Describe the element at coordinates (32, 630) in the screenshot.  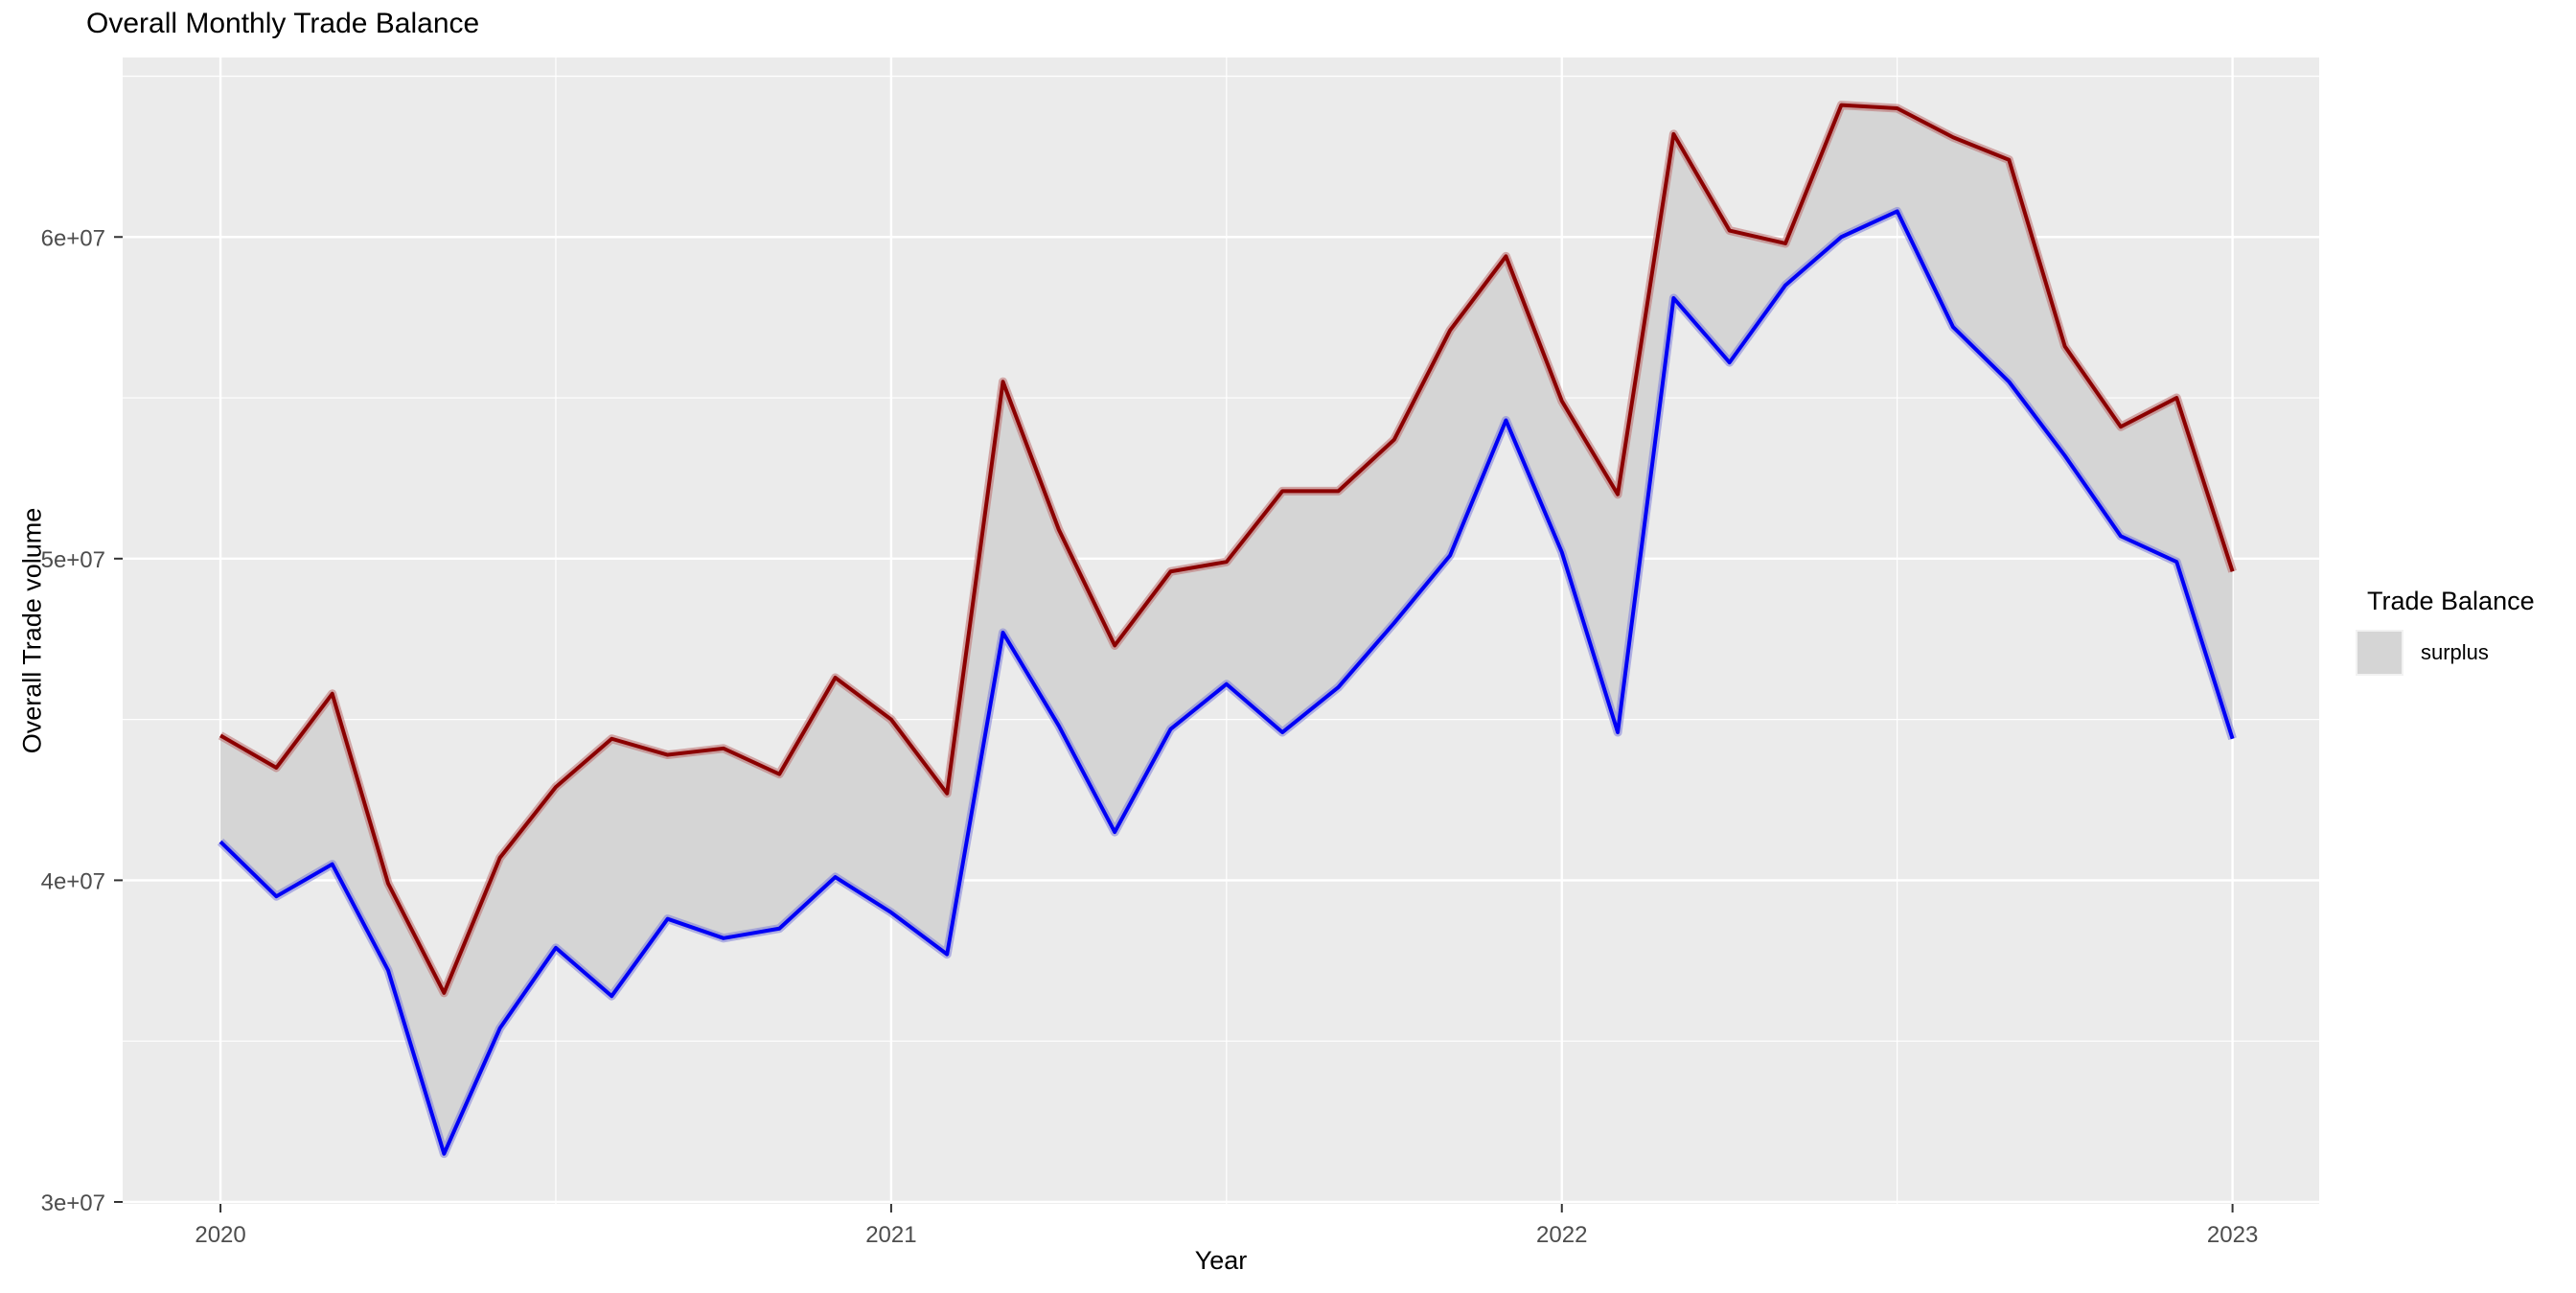
I see `y-axis-title: Overall Trade volume` at that location.